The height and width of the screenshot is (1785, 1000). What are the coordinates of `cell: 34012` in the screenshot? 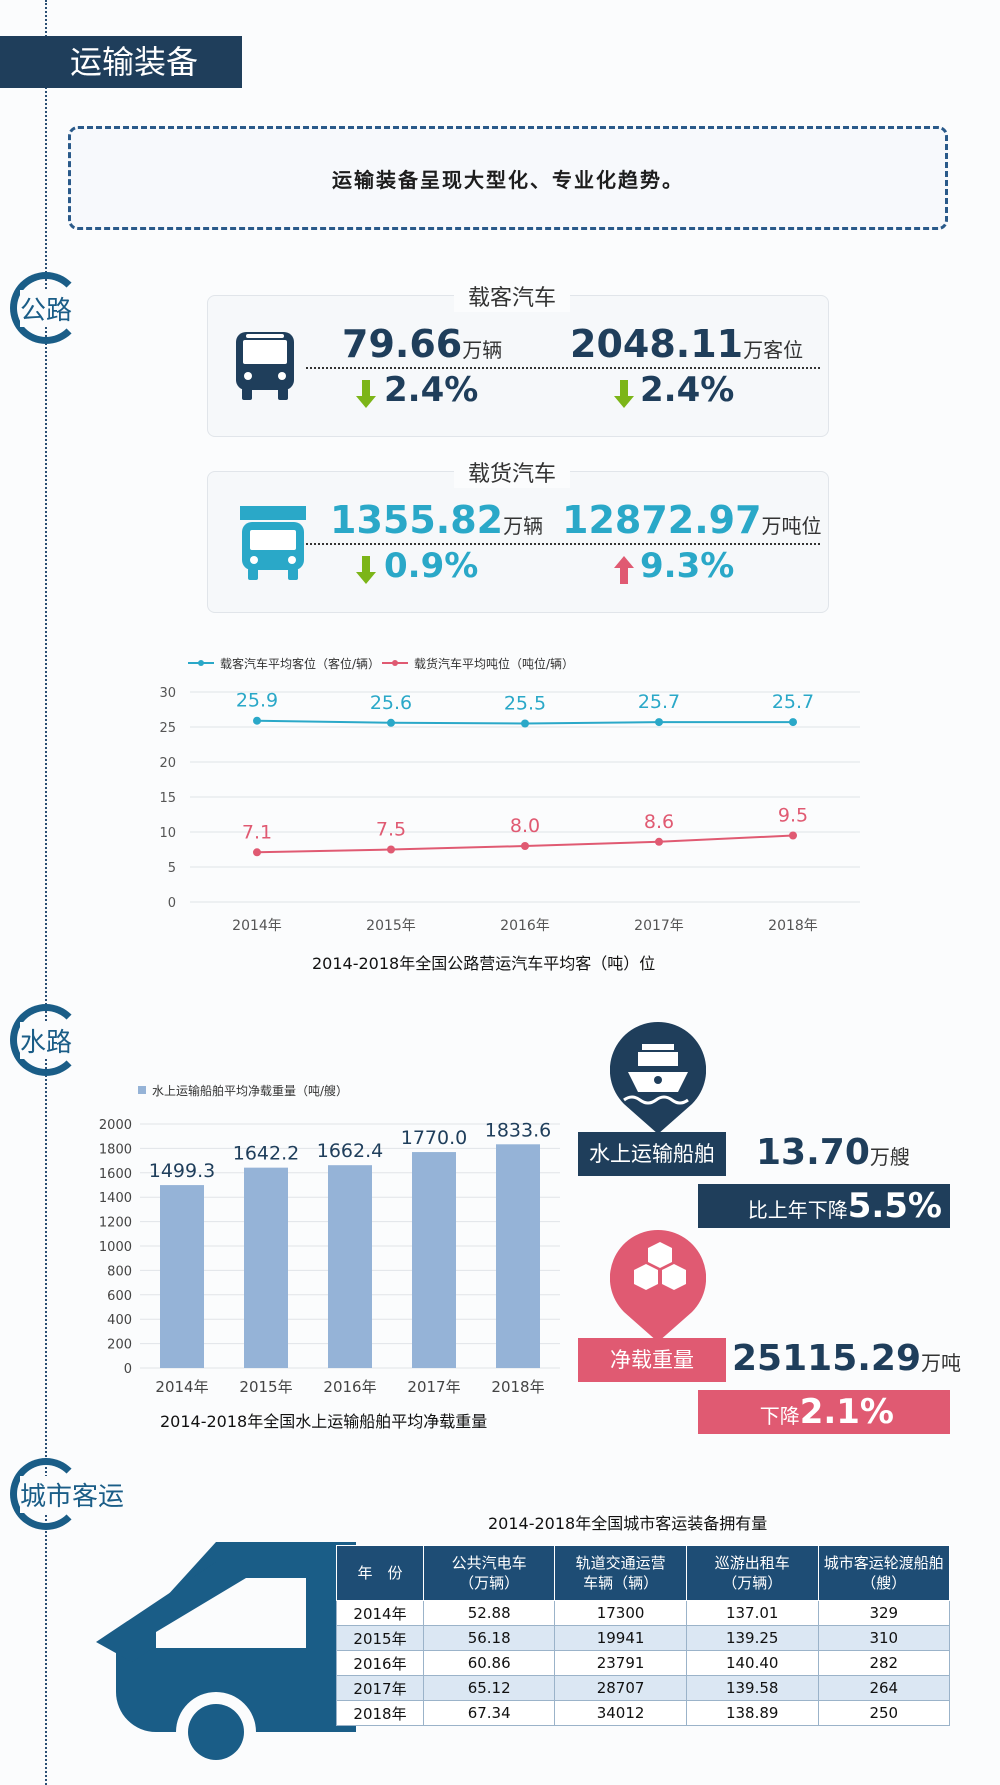 It's located at (620, 1713).